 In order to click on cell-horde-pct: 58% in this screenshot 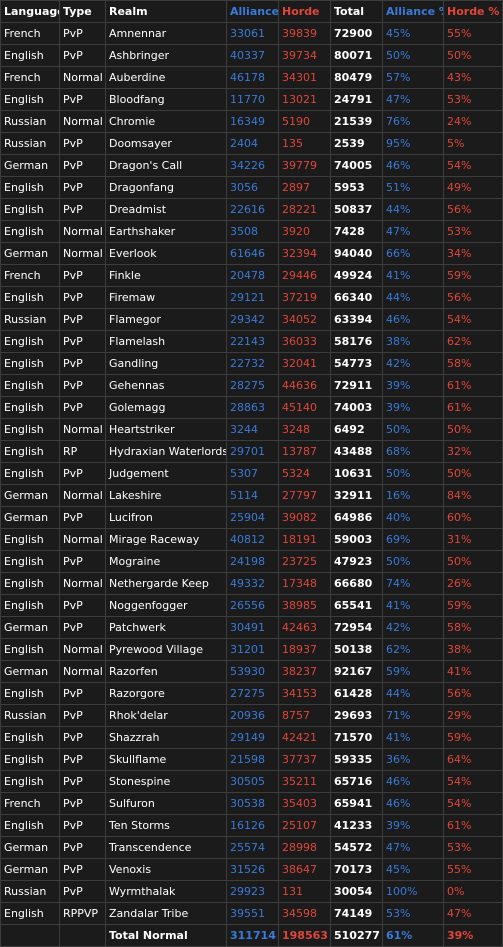, I will do `click(473, 627)`.